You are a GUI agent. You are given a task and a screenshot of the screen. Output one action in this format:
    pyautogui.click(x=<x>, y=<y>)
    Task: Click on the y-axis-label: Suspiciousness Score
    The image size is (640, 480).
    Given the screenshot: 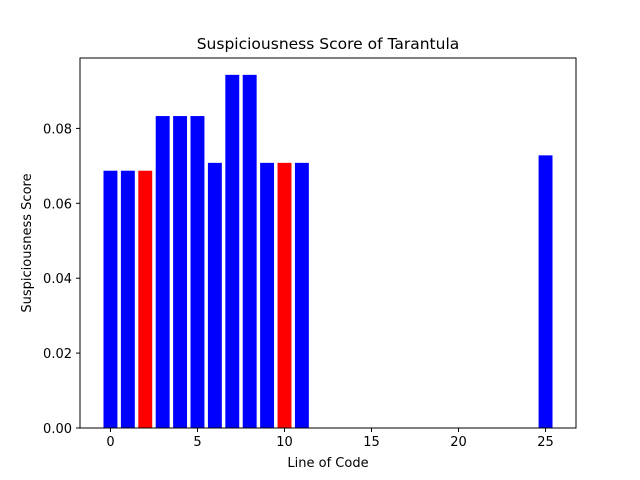 What is the action you would take?
    pyautogui.click(x=27, y=242)
    